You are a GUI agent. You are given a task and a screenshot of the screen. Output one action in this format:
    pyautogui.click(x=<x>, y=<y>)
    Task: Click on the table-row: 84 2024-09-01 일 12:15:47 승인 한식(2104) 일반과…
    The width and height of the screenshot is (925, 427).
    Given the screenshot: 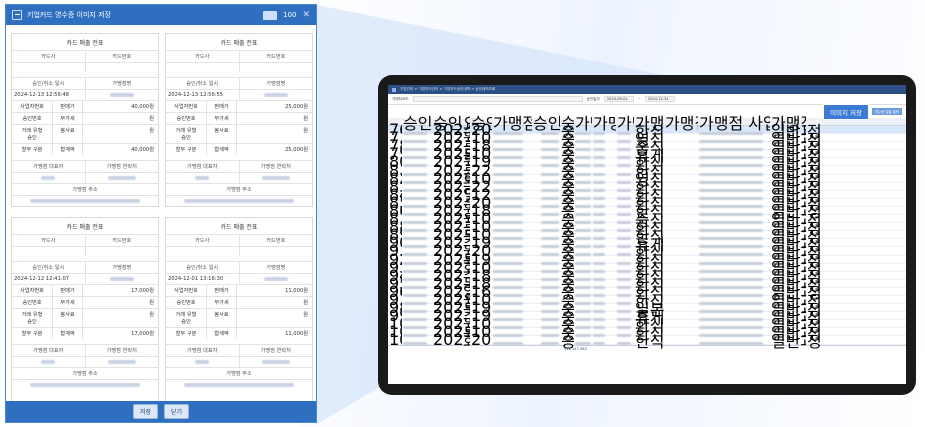 What is the action you would take?
    pyautogui.click(x=647, y=195)
    